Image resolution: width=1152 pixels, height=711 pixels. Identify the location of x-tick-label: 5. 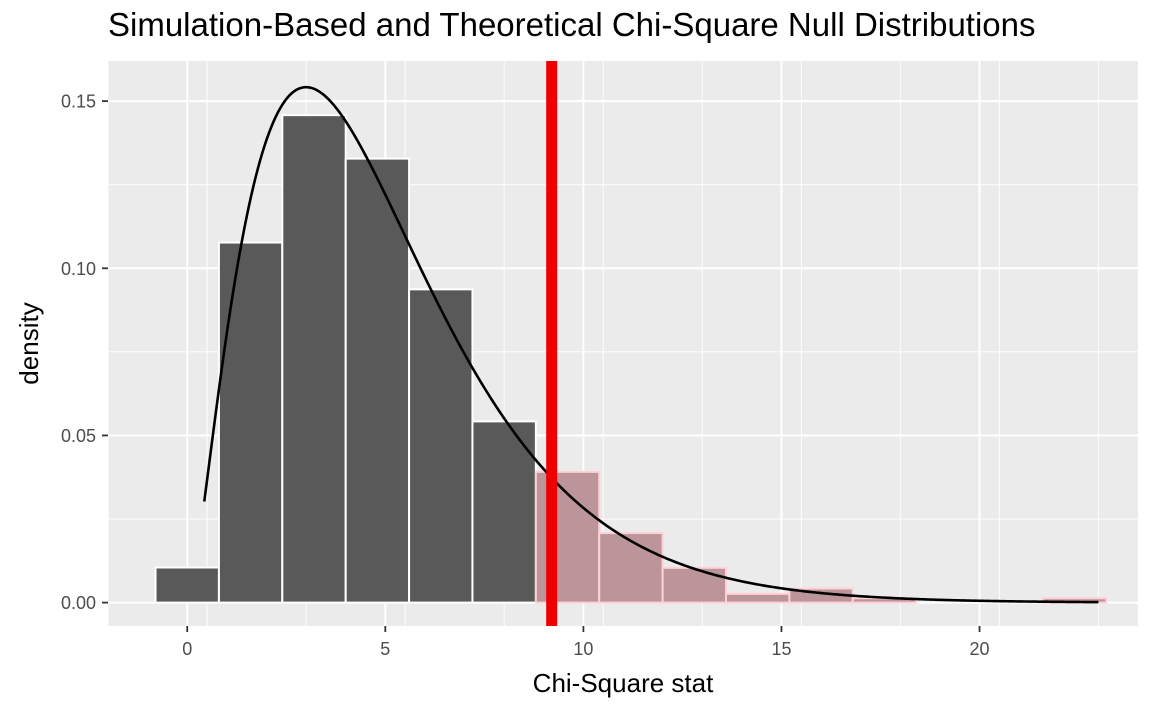
(385, 649).